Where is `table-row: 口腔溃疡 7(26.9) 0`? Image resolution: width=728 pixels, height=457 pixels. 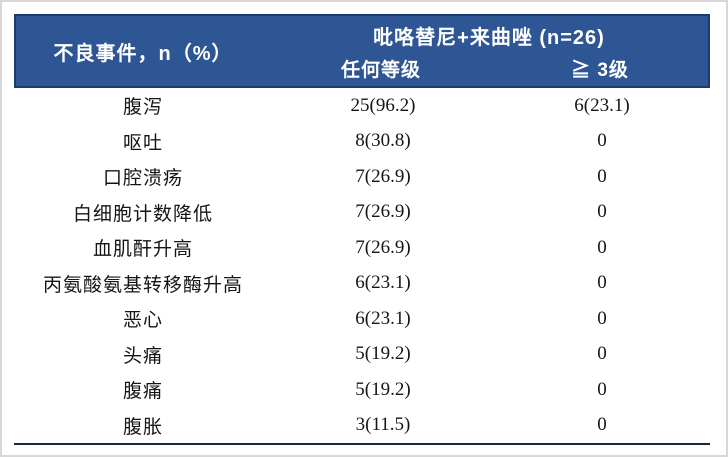 table-row: 口腔溃疡 7(26.9) 0 is located at coordinates (362, 177).